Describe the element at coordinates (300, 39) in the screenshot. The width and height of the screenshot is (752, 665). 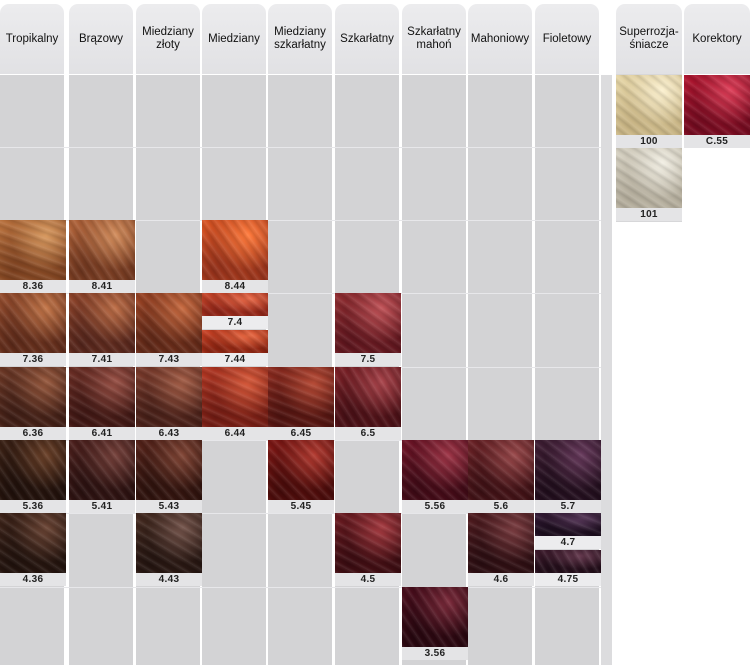
I see `column-header: Miedziany szkarłatny` at that location.